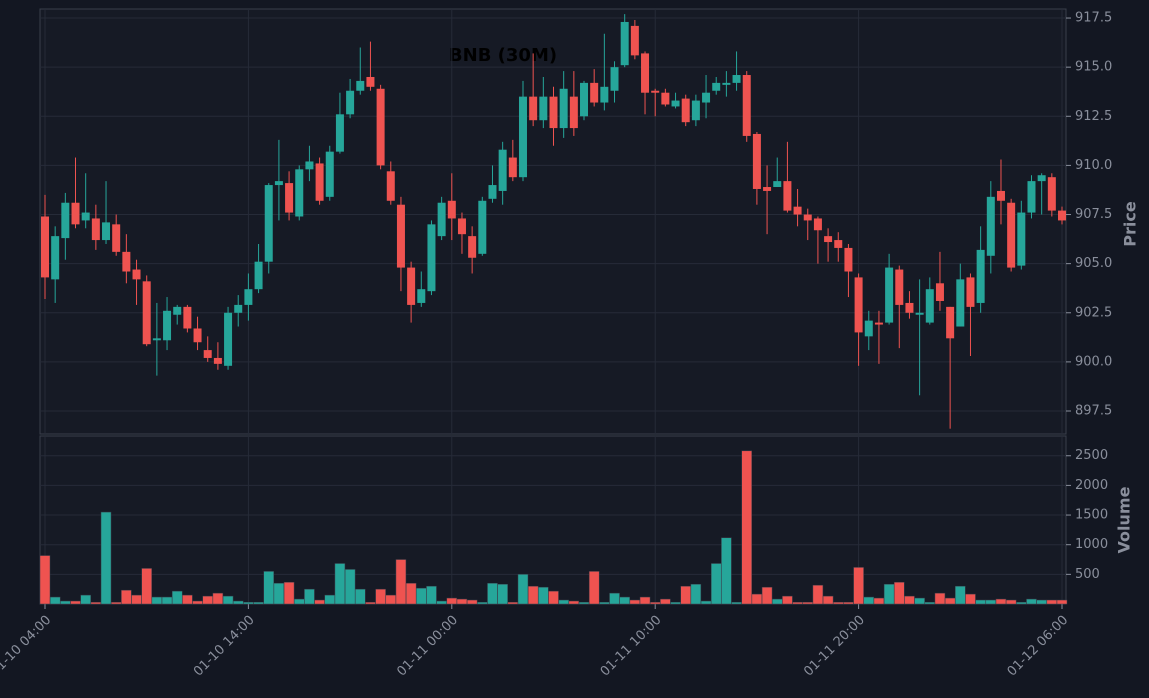 This screenshot has width=1149, height=698. What do you see at coordinates (1093, 67) in the screenshot?
I see `y-tick-label: 915.0` at bounding box center [1093, 67].